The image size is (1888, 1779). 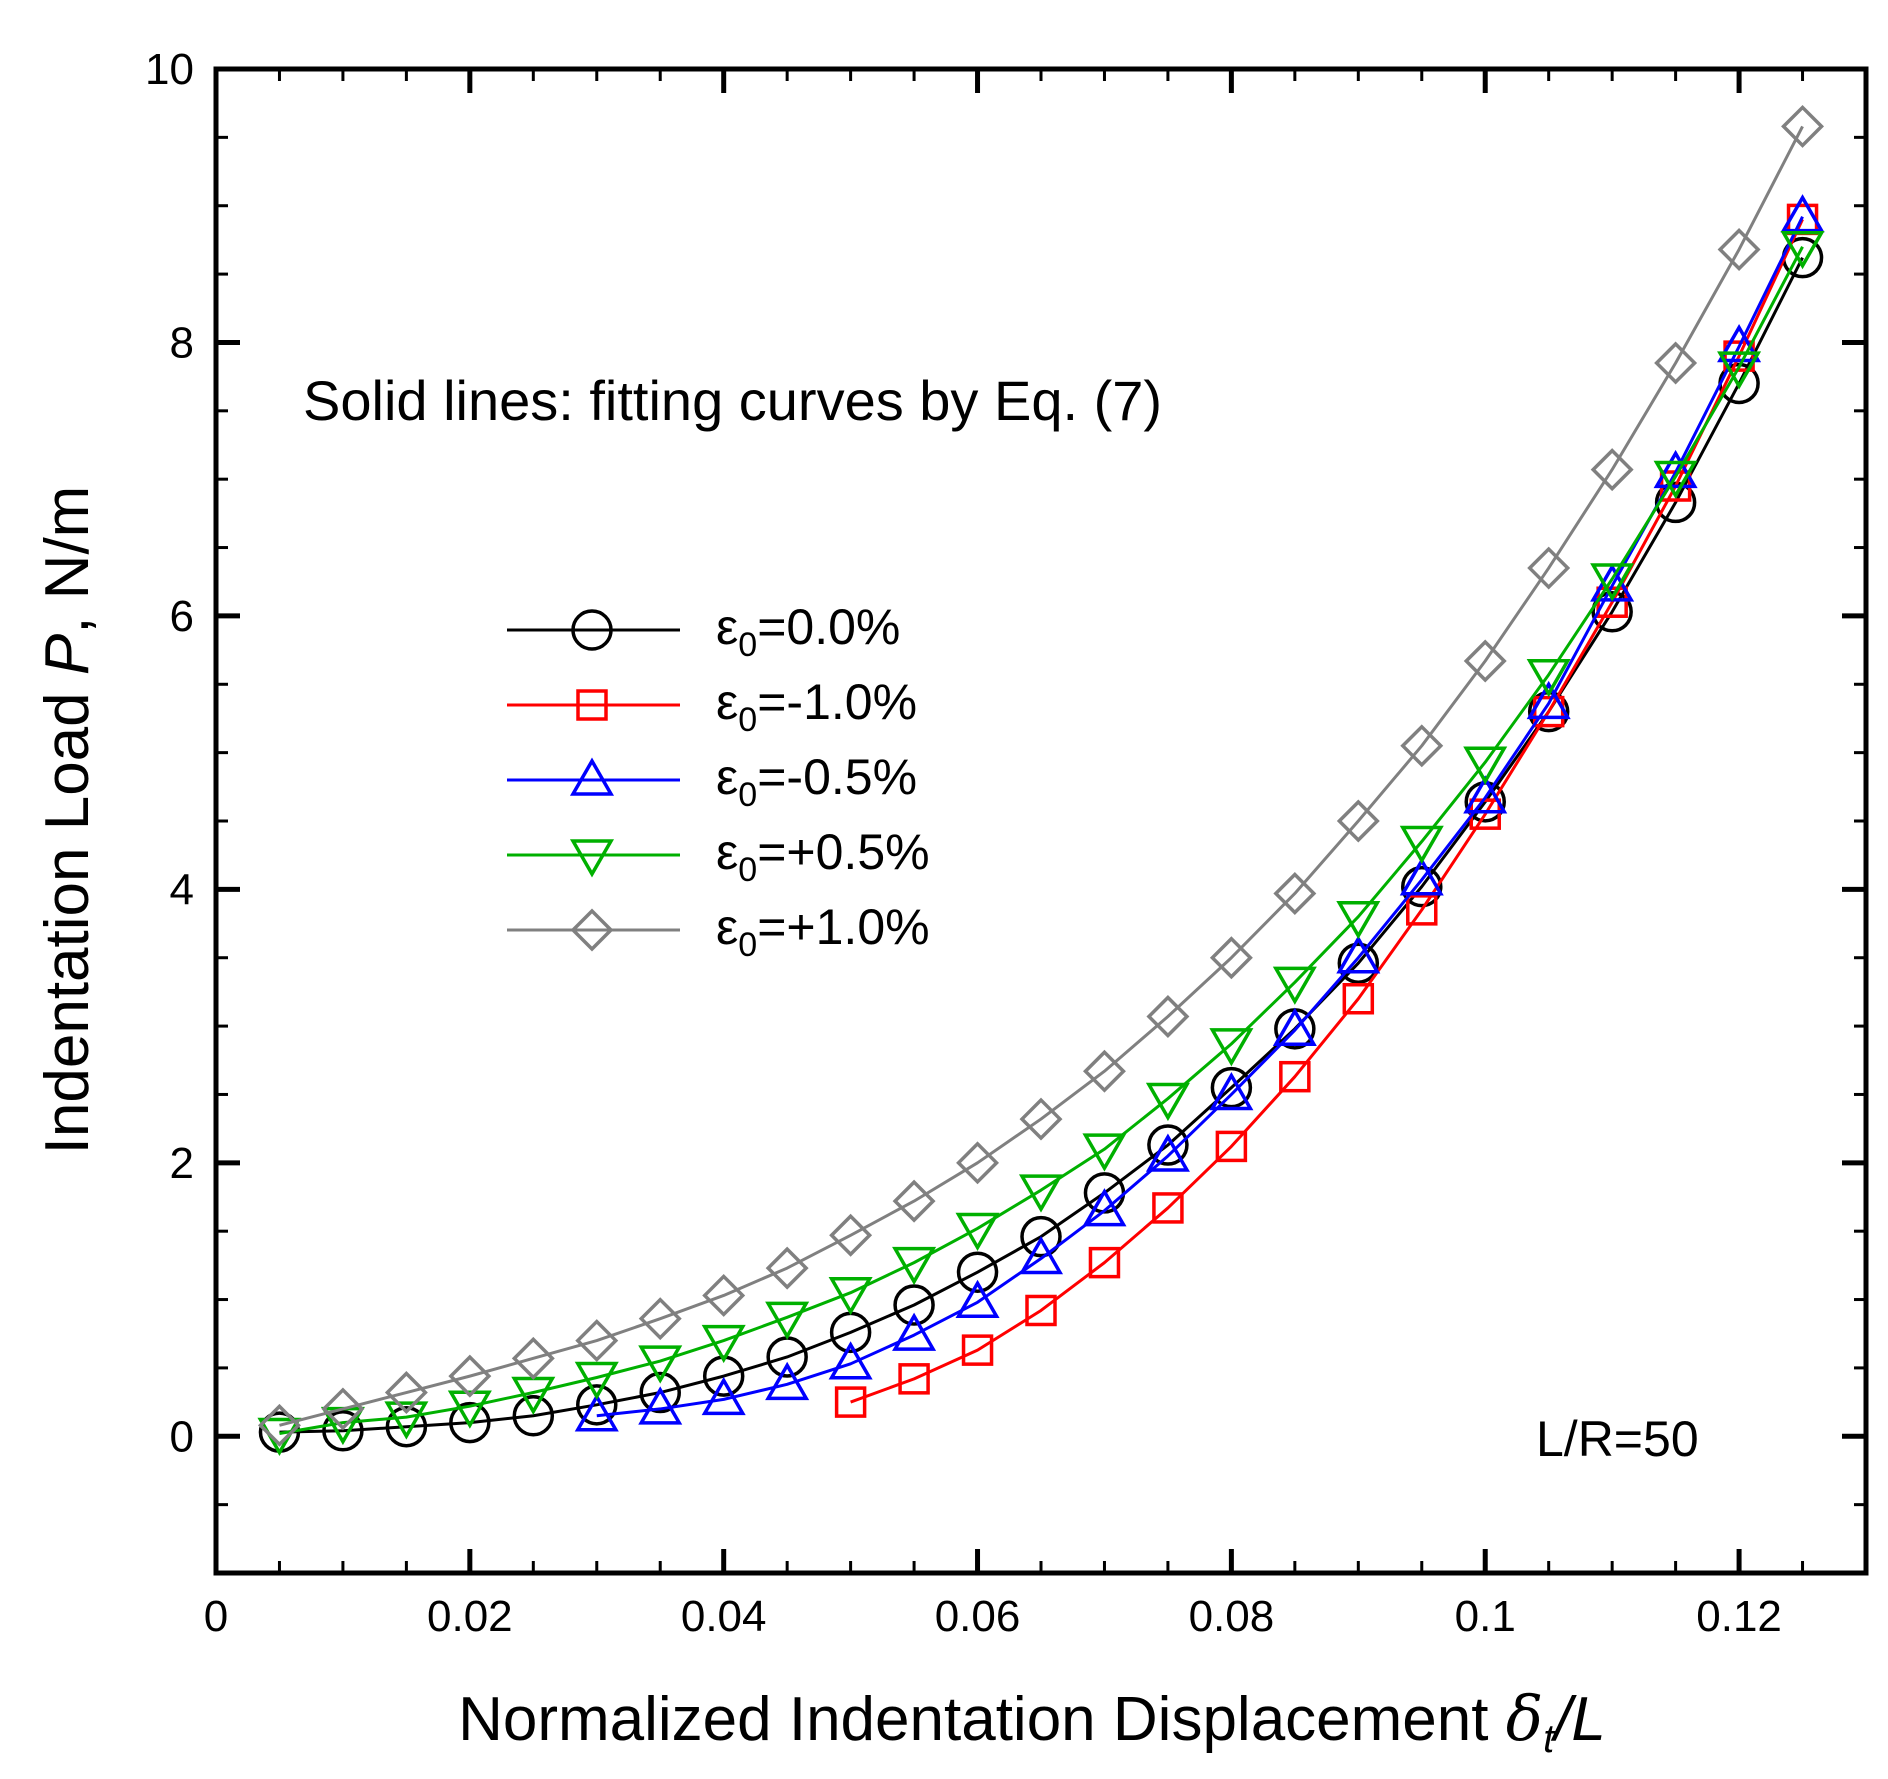 What do you see at coordinates (182, 889) in the screenshot?
I see `y-tick-label: 4` at bounding box center [182, 889].